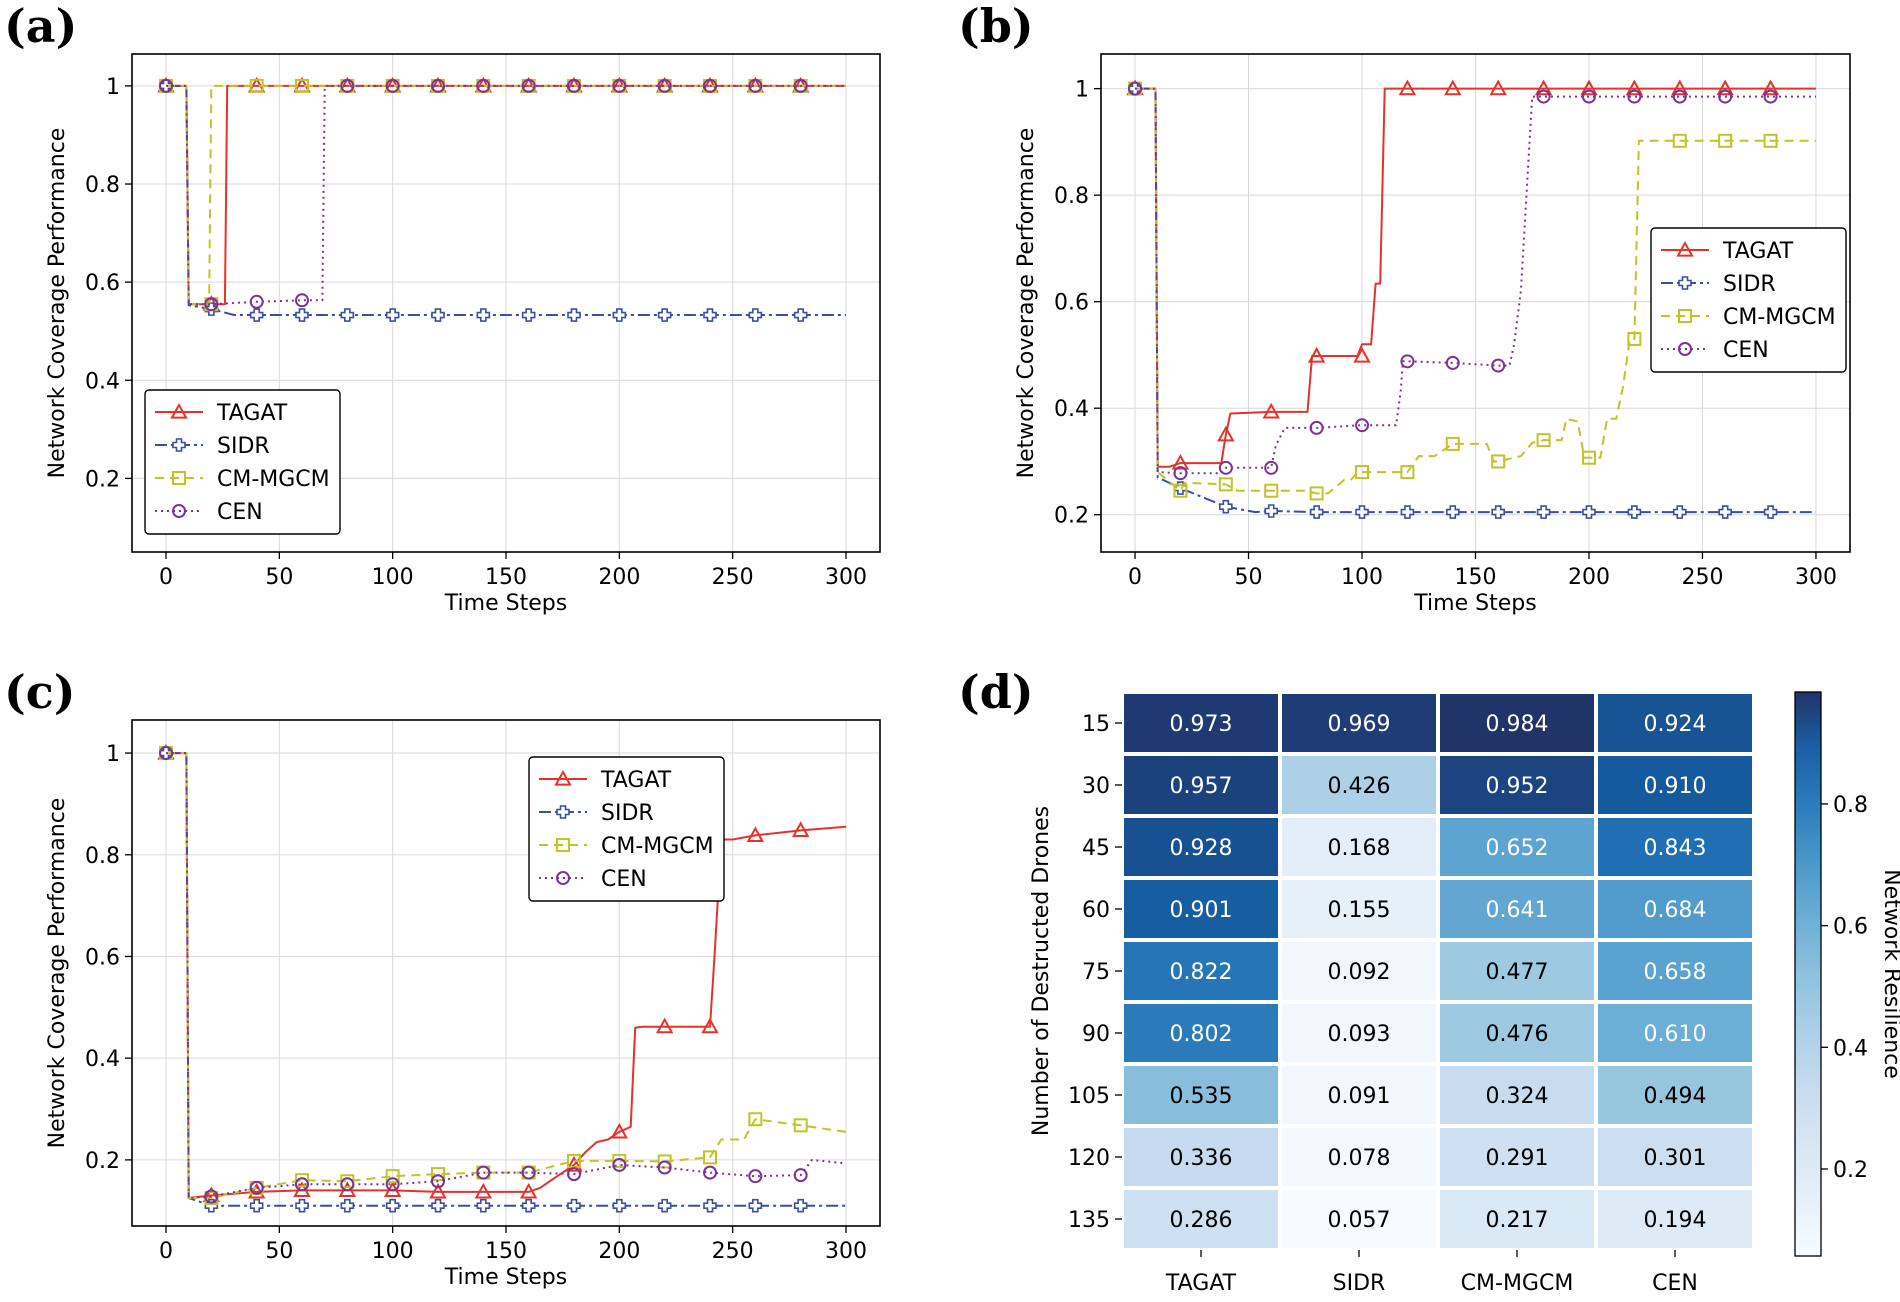 The width and height of the screenshot is (1900, 1302). What do you see at coordinates (1517, 1283) in the screenshot?
I see `column-tick-label: CM-MGCM` at bounding box center [1517, 1283].